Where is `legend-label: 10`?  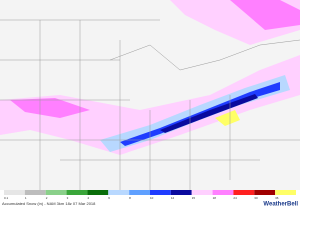 legend-label: 10 is located at coordinates (152, 198).